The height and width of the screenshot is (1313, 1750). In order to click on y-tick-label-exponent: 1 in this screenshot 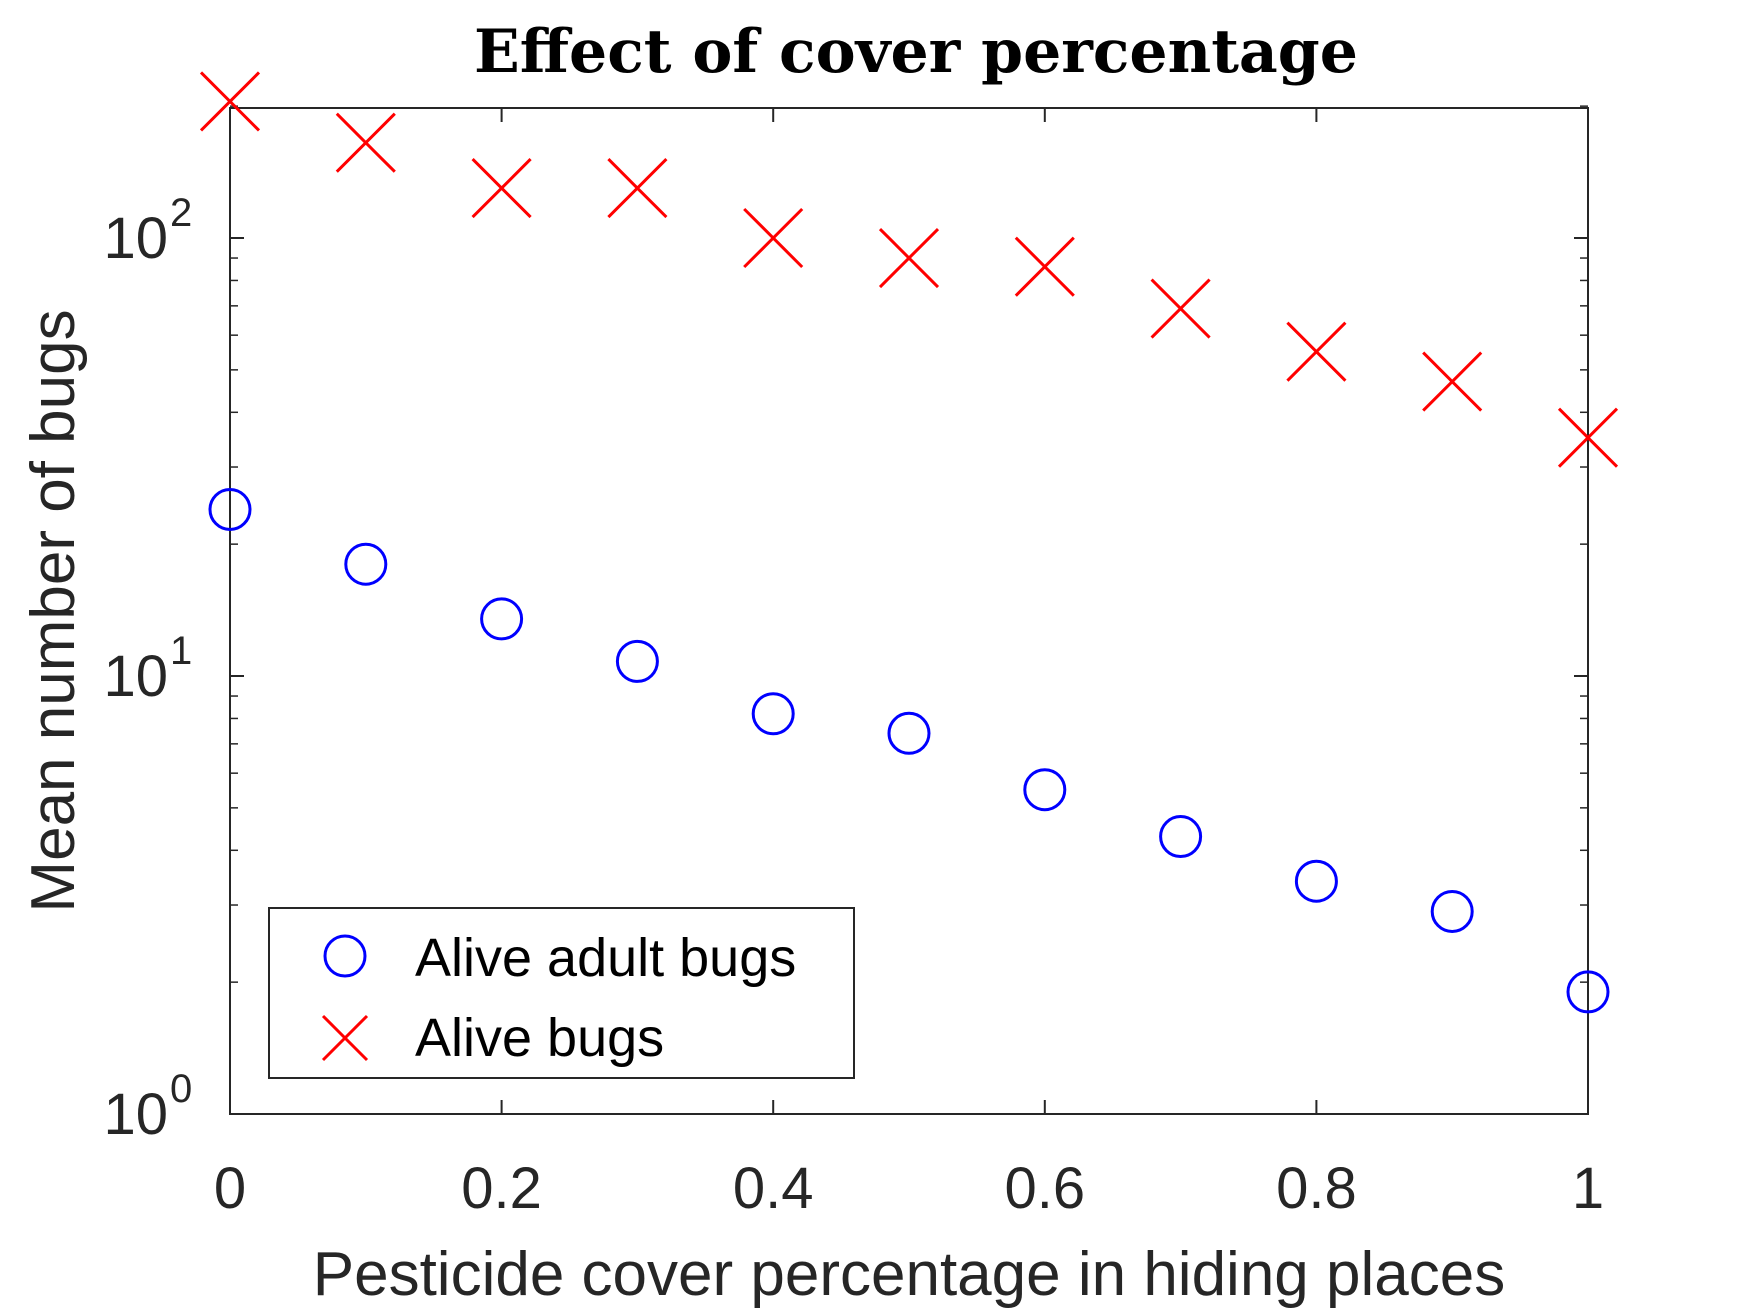, I will do `click(181, 651)`.